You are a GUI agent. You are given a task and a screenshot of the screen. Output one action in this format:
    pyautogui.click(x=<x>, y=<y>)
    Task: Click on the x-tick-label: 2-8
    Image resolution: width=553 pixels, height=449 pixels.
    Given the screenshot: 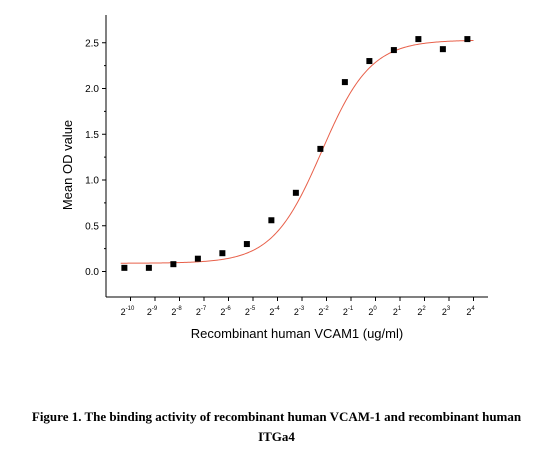 What is the action you would take?
    pyautogui.click(x=176, y=311)
    